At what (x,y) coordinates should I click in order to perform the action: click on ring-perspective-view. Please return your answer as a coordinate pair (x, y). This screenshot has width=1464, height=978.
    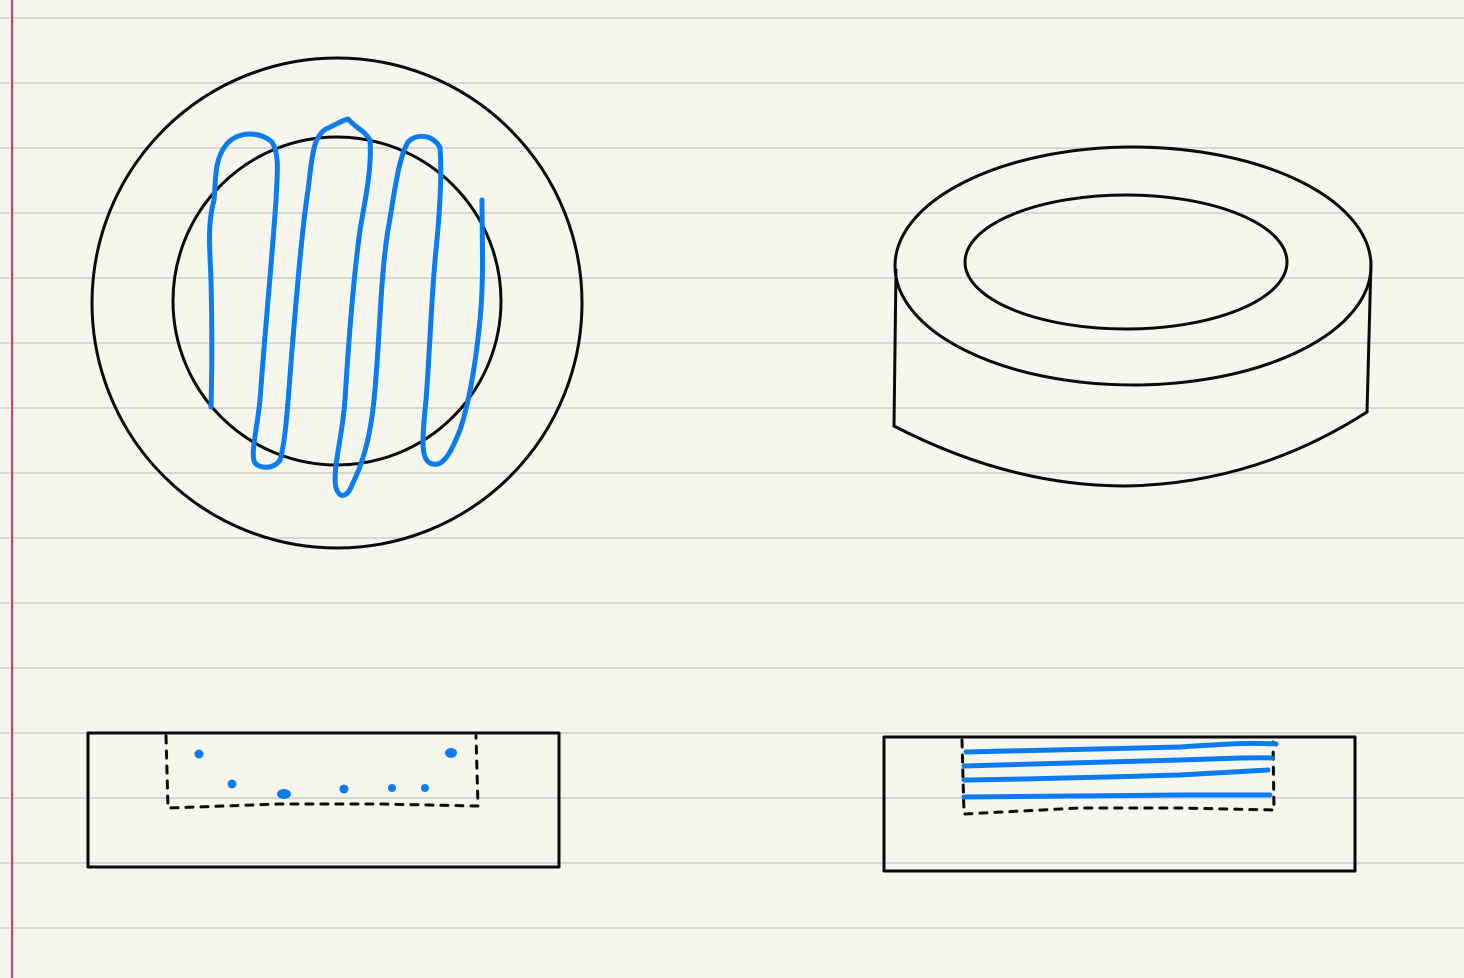
    Looking at the image, I should click on (1132, 316).